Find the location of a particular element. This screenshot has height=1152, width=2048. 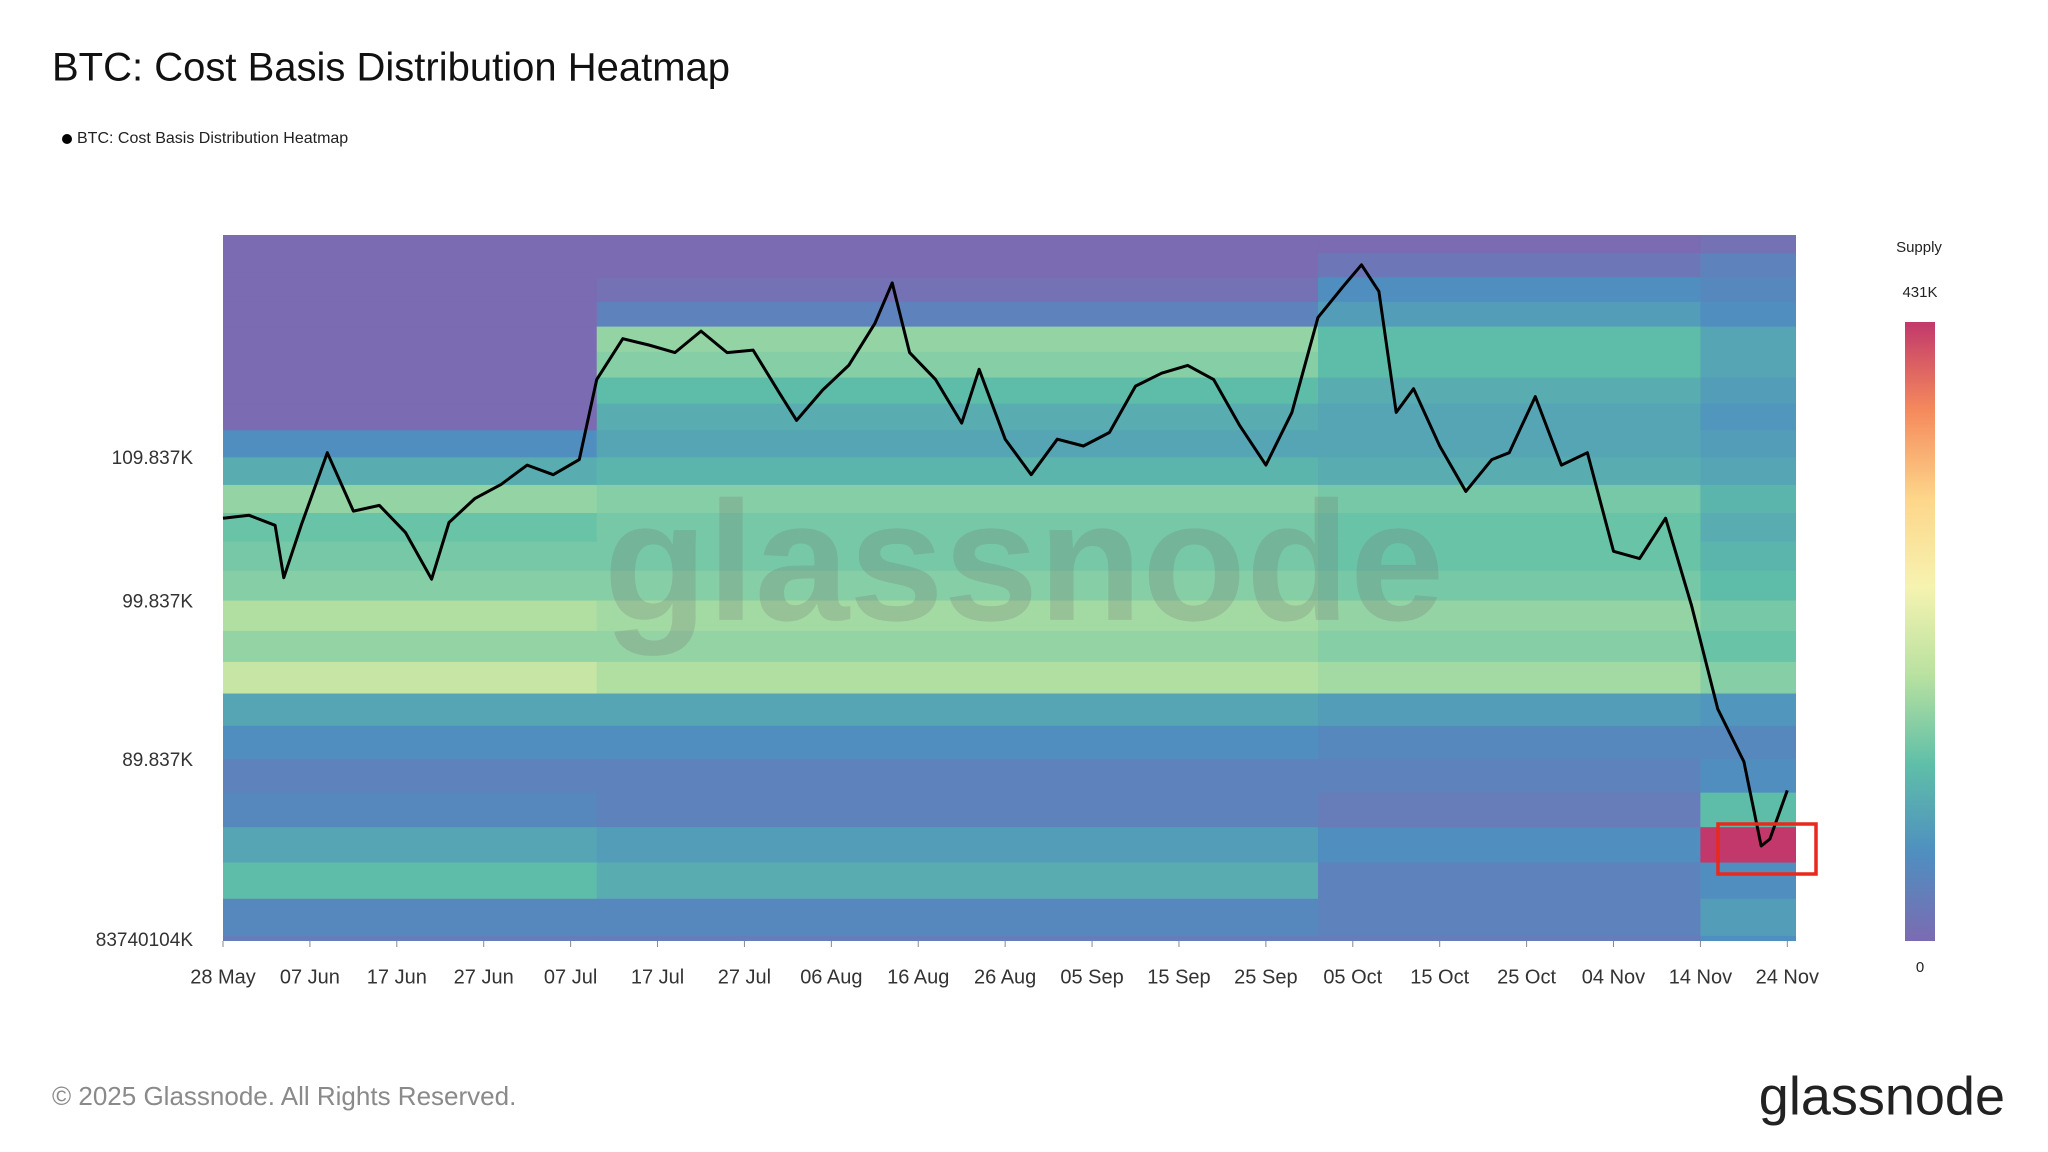

chart-title: BTC: Cost Basis Distribution Heatmap is located at coordinates (391, 68).